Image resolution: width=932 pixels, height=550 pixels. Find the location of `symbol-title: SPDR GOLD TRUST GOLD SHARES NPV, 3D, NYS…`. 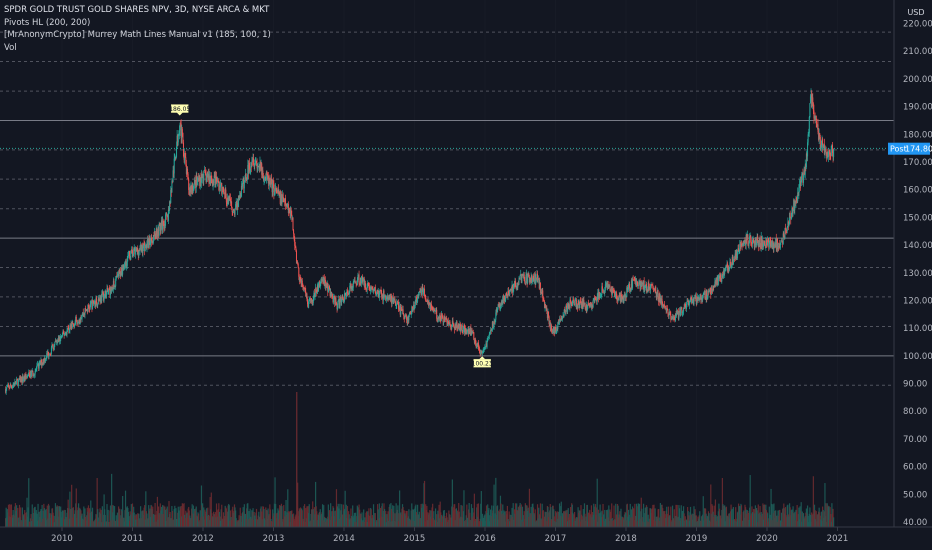

symbol-title: SPDR GOLD TRUST GOLD SHARES NPV, 3D, NYS… is located at coordinates (137, 10).